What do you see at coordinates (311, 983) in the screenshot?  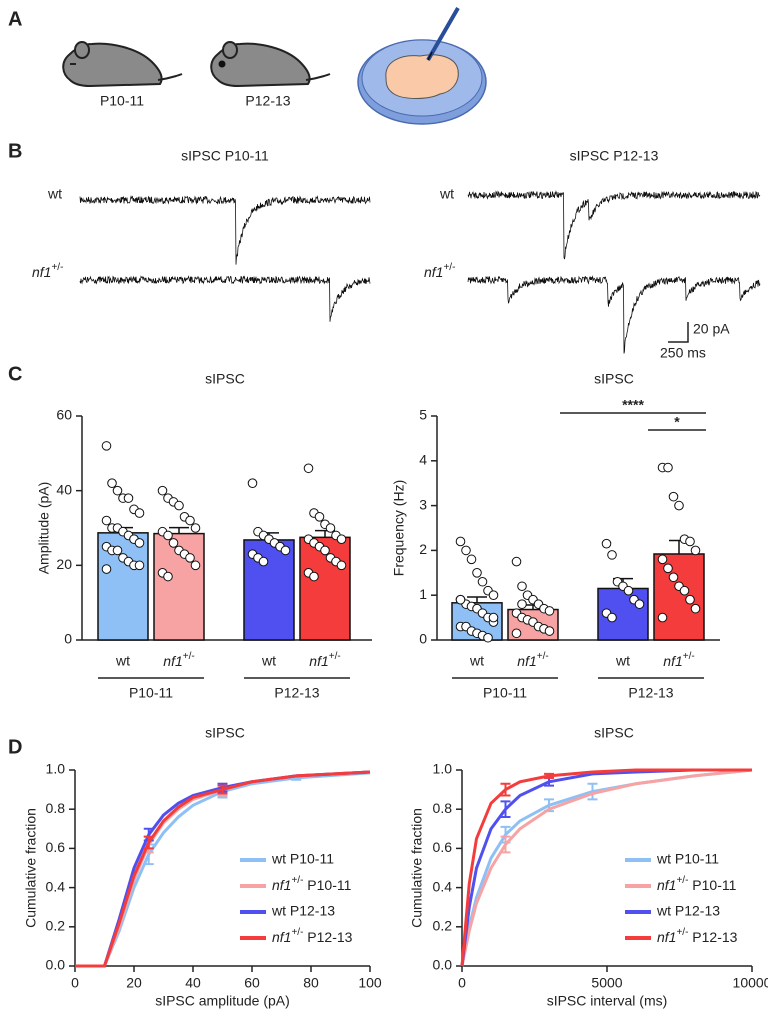 I see `x-tick-label: 80` at bounding box center [311, 983].